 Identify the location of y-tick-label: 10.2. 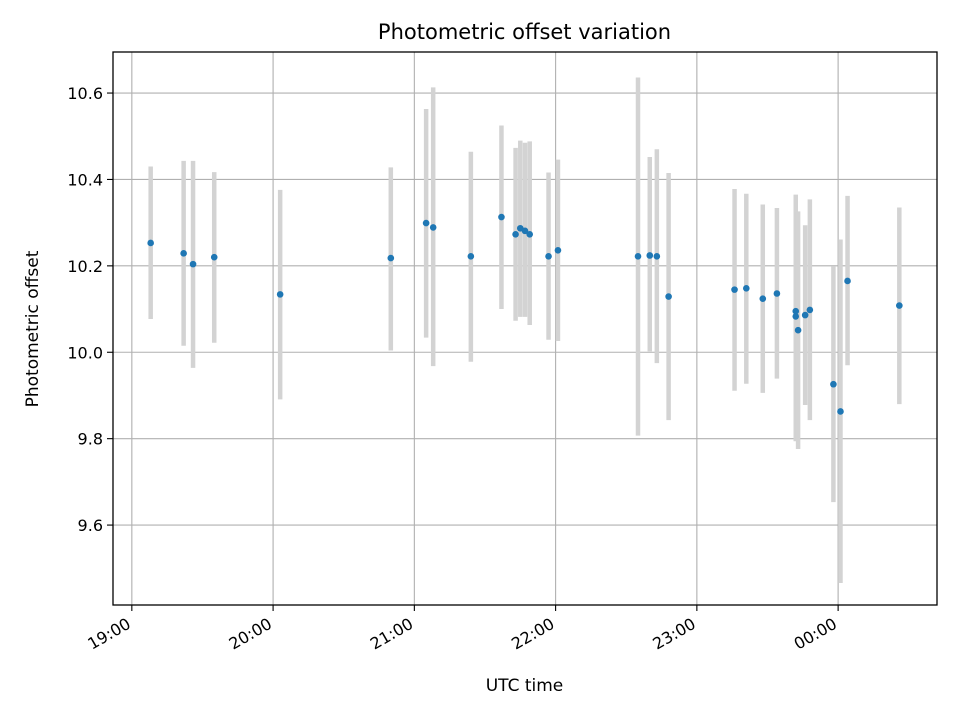
(85, 266).